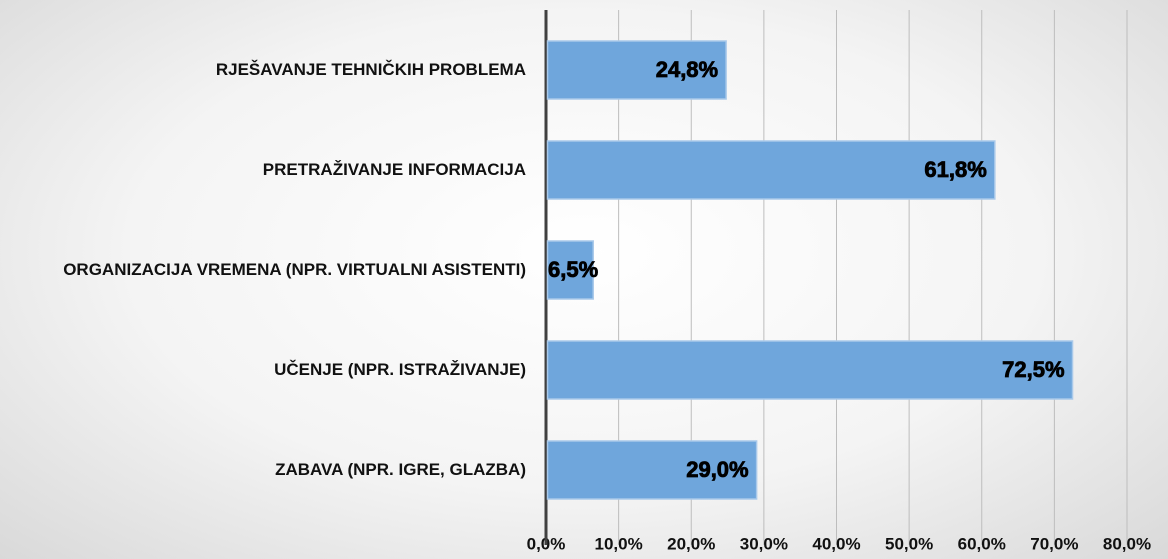 The image size is (1168, 559). Describe the element at coordinates (1127, 543) in the screenshot. I see `x-tick-label: 80,0%` at that location.